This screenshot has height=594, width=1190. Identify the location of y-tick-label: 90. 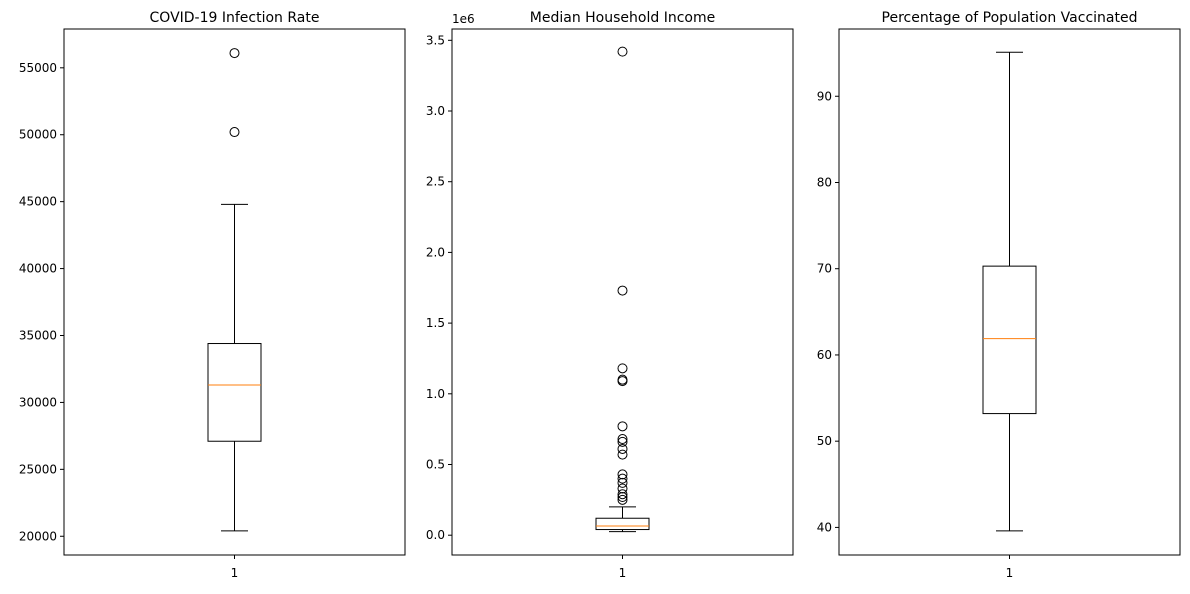
(824, 96).